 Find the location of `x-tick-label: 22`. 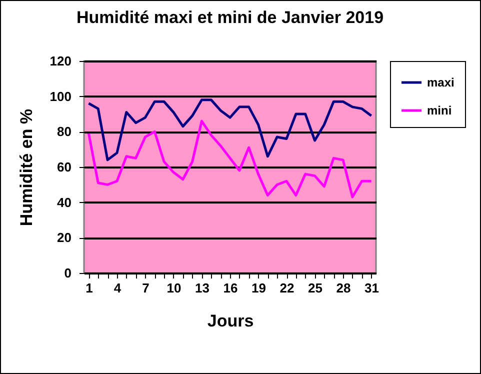

x-tick-label: 22 is located at coordinates (287, 288).